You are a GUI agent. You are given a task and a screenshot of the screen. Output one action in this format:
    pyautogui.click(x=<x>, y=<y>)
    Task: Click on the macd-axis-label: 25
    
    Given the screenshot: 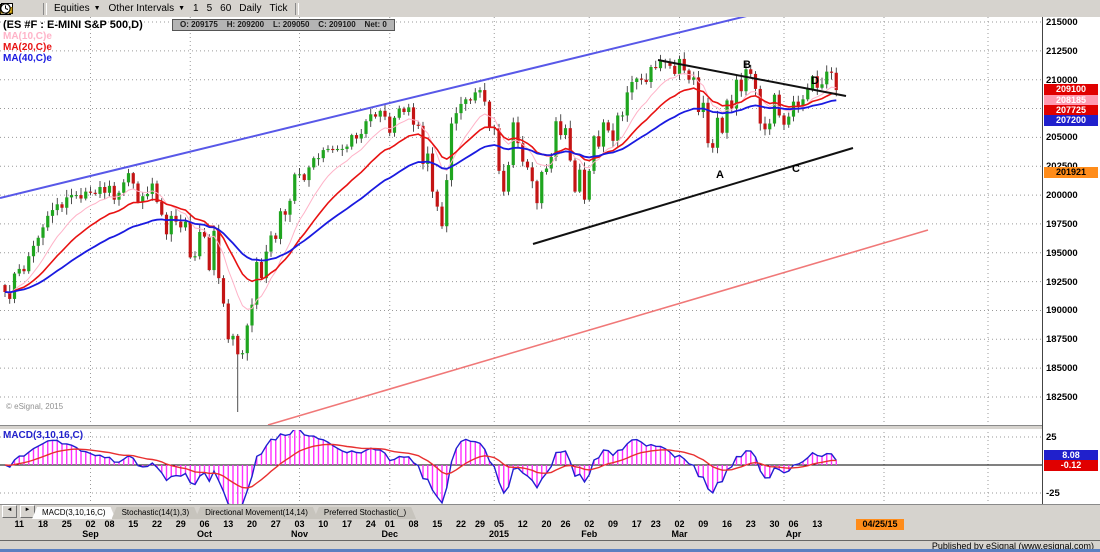 What is the action you would take?
    pyautogui.click(x=1051, y=437)
    